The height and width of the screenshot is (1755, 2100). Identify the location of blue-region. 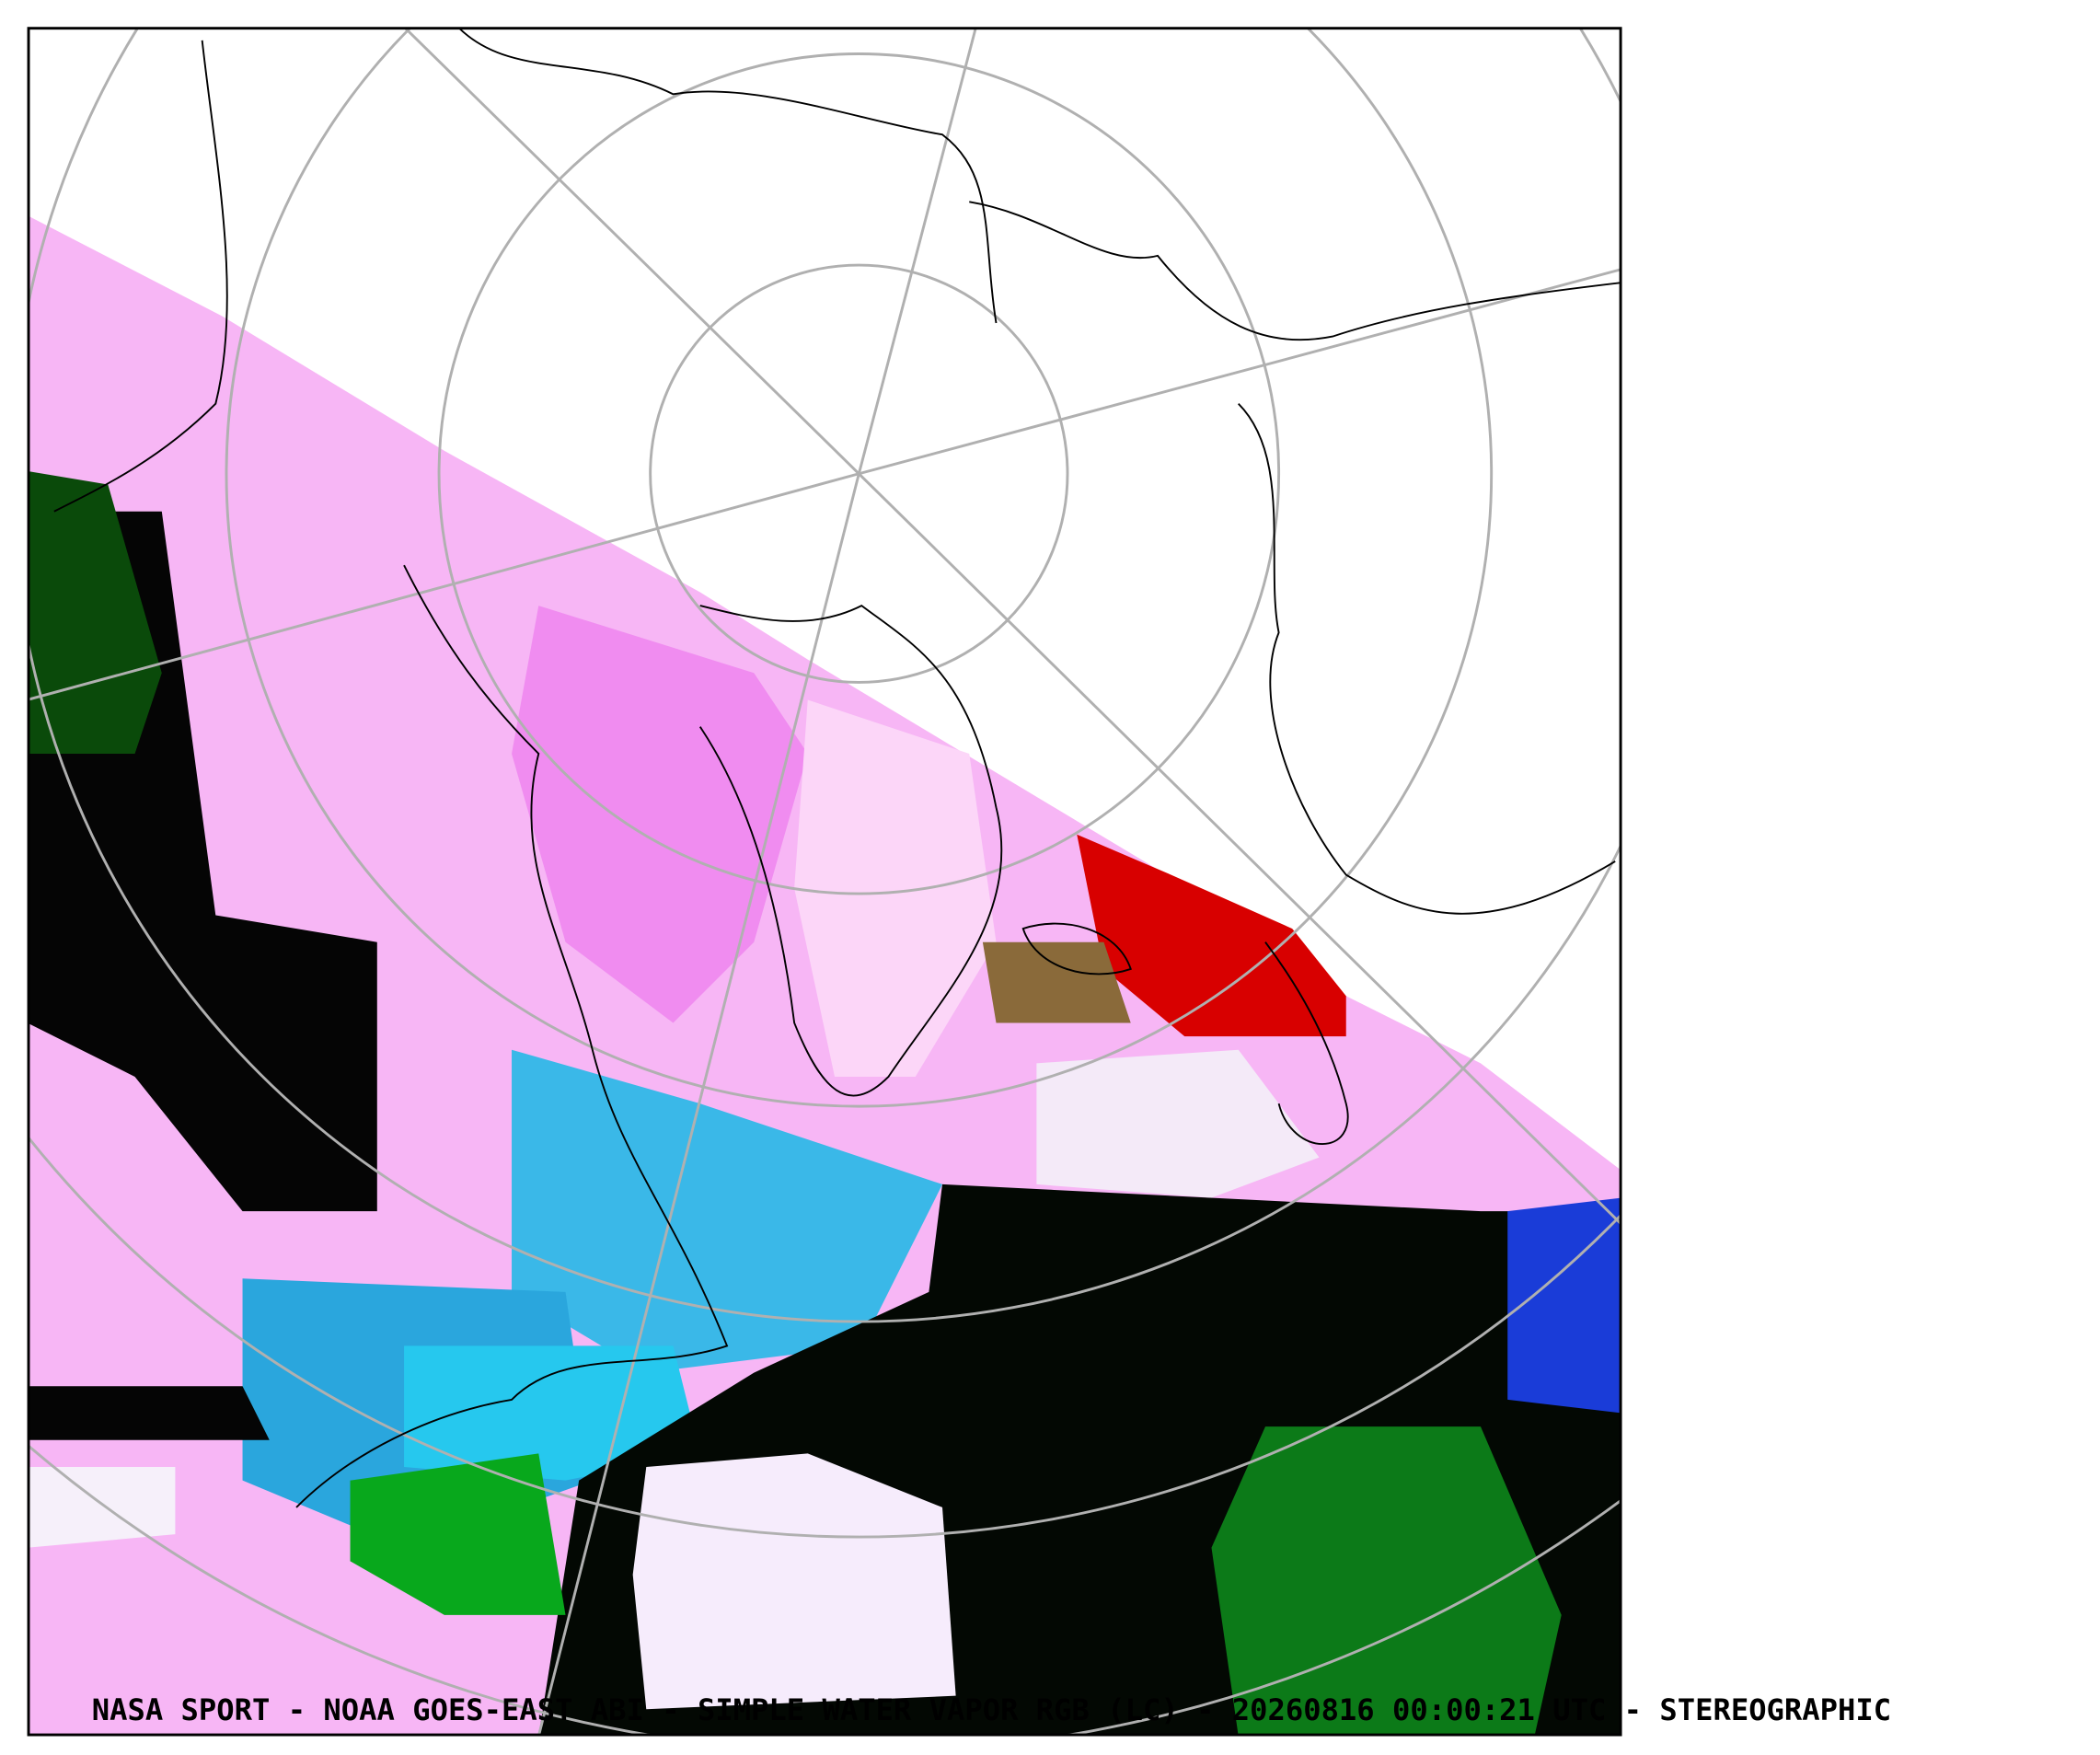
(1564, 1305).